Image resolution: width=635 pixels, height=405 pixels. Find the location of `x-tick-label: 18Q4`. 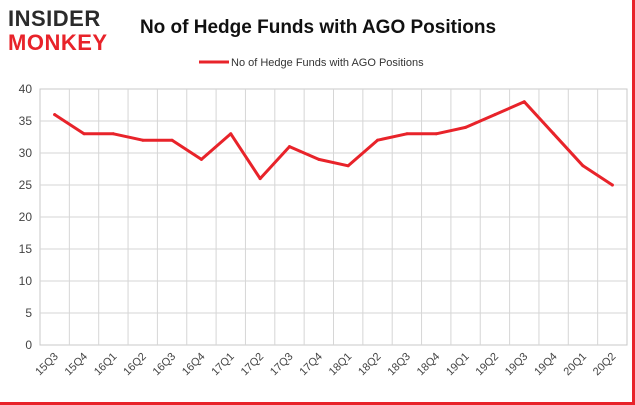

x-tick-label: 18Q4 is located at coordinates (429, 365).